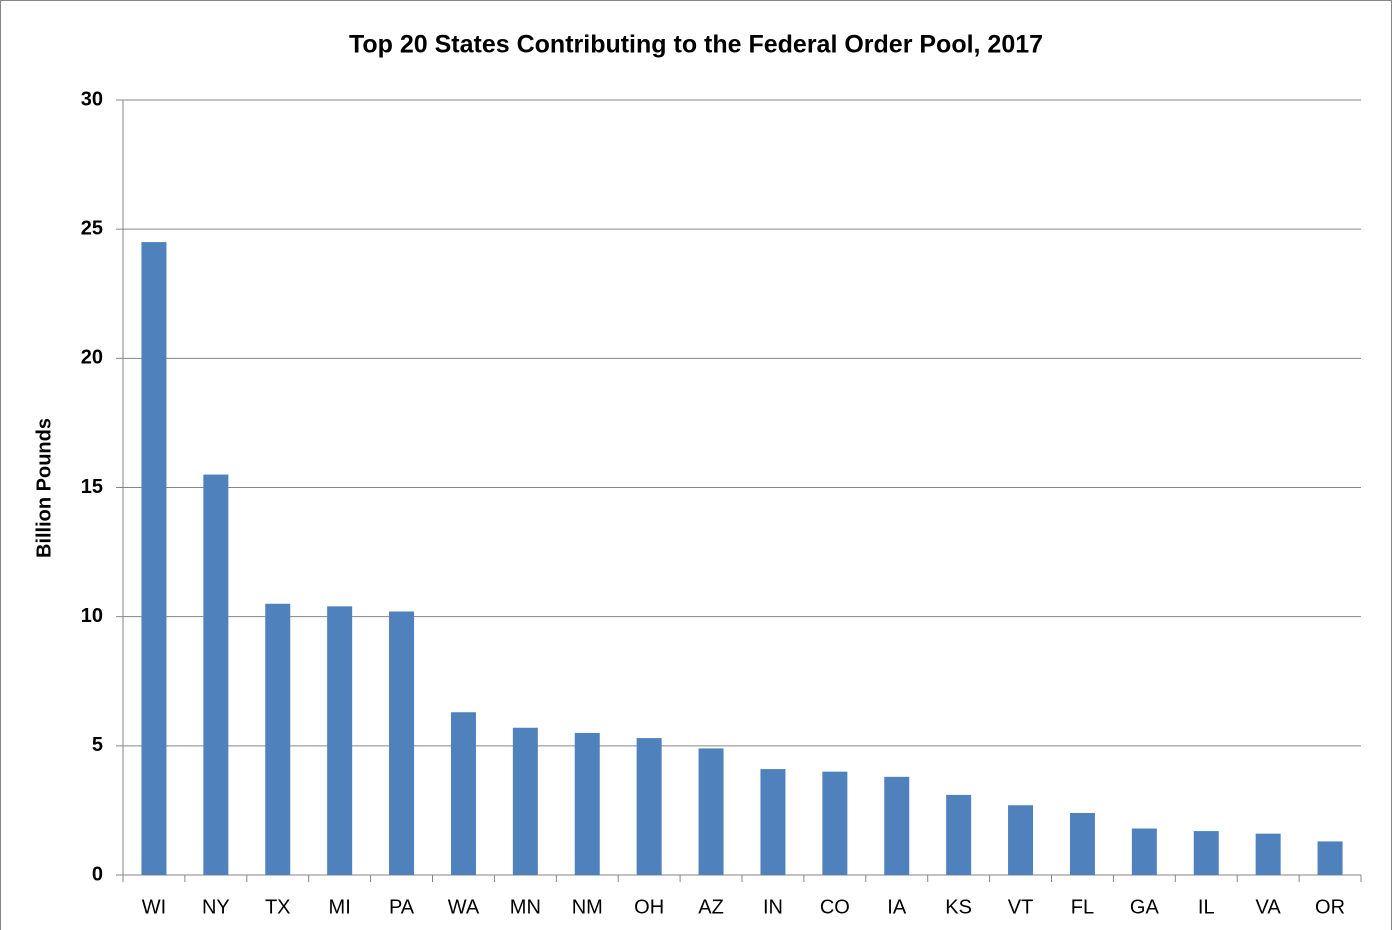 The height and width of the screenshot is (930, 1392). I want to click on y-tick-label: 20, so click(92, 358).